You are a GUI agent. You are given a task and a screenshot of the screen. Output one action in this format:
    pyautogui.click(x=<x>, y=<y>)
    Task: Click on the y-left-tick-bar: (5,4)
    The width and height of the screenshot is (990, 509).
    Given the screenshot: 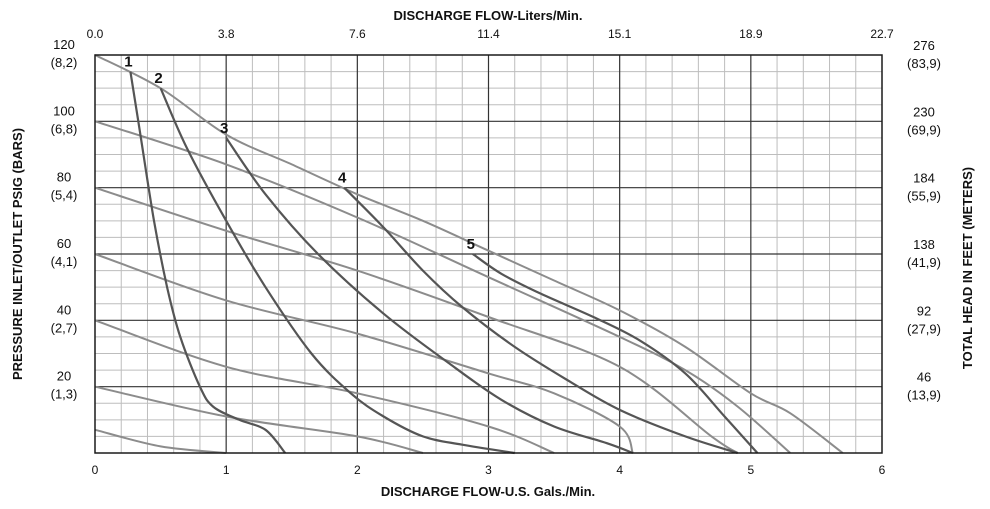 What is the action you would take?
    pyautogui.click(x=64, y=195)
    